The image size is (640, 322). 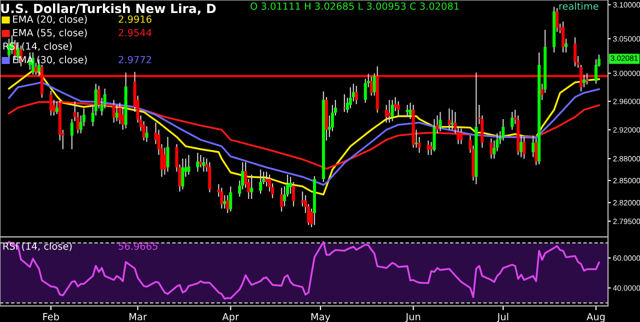 I want to click on legend-label: EMA (55, close), so click(x=50, y=33).